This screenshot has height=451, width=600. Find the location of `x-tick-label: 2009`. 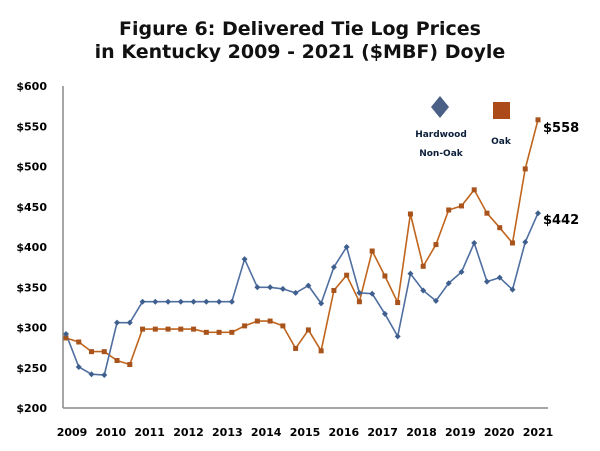

x-tick-label: 2009 is located at coordinates (72, 432).